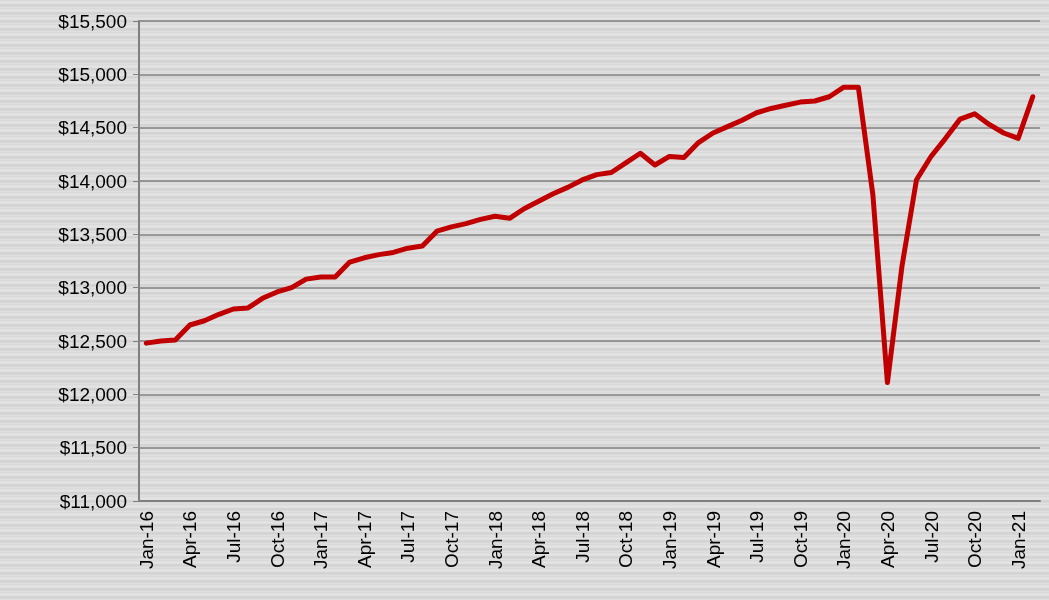 The width and height of the screenshot is (1049, 600). Describe the element at coordinates (800, 540) in the screenshot. I see `x-tick-label: Oct-19` at that location.